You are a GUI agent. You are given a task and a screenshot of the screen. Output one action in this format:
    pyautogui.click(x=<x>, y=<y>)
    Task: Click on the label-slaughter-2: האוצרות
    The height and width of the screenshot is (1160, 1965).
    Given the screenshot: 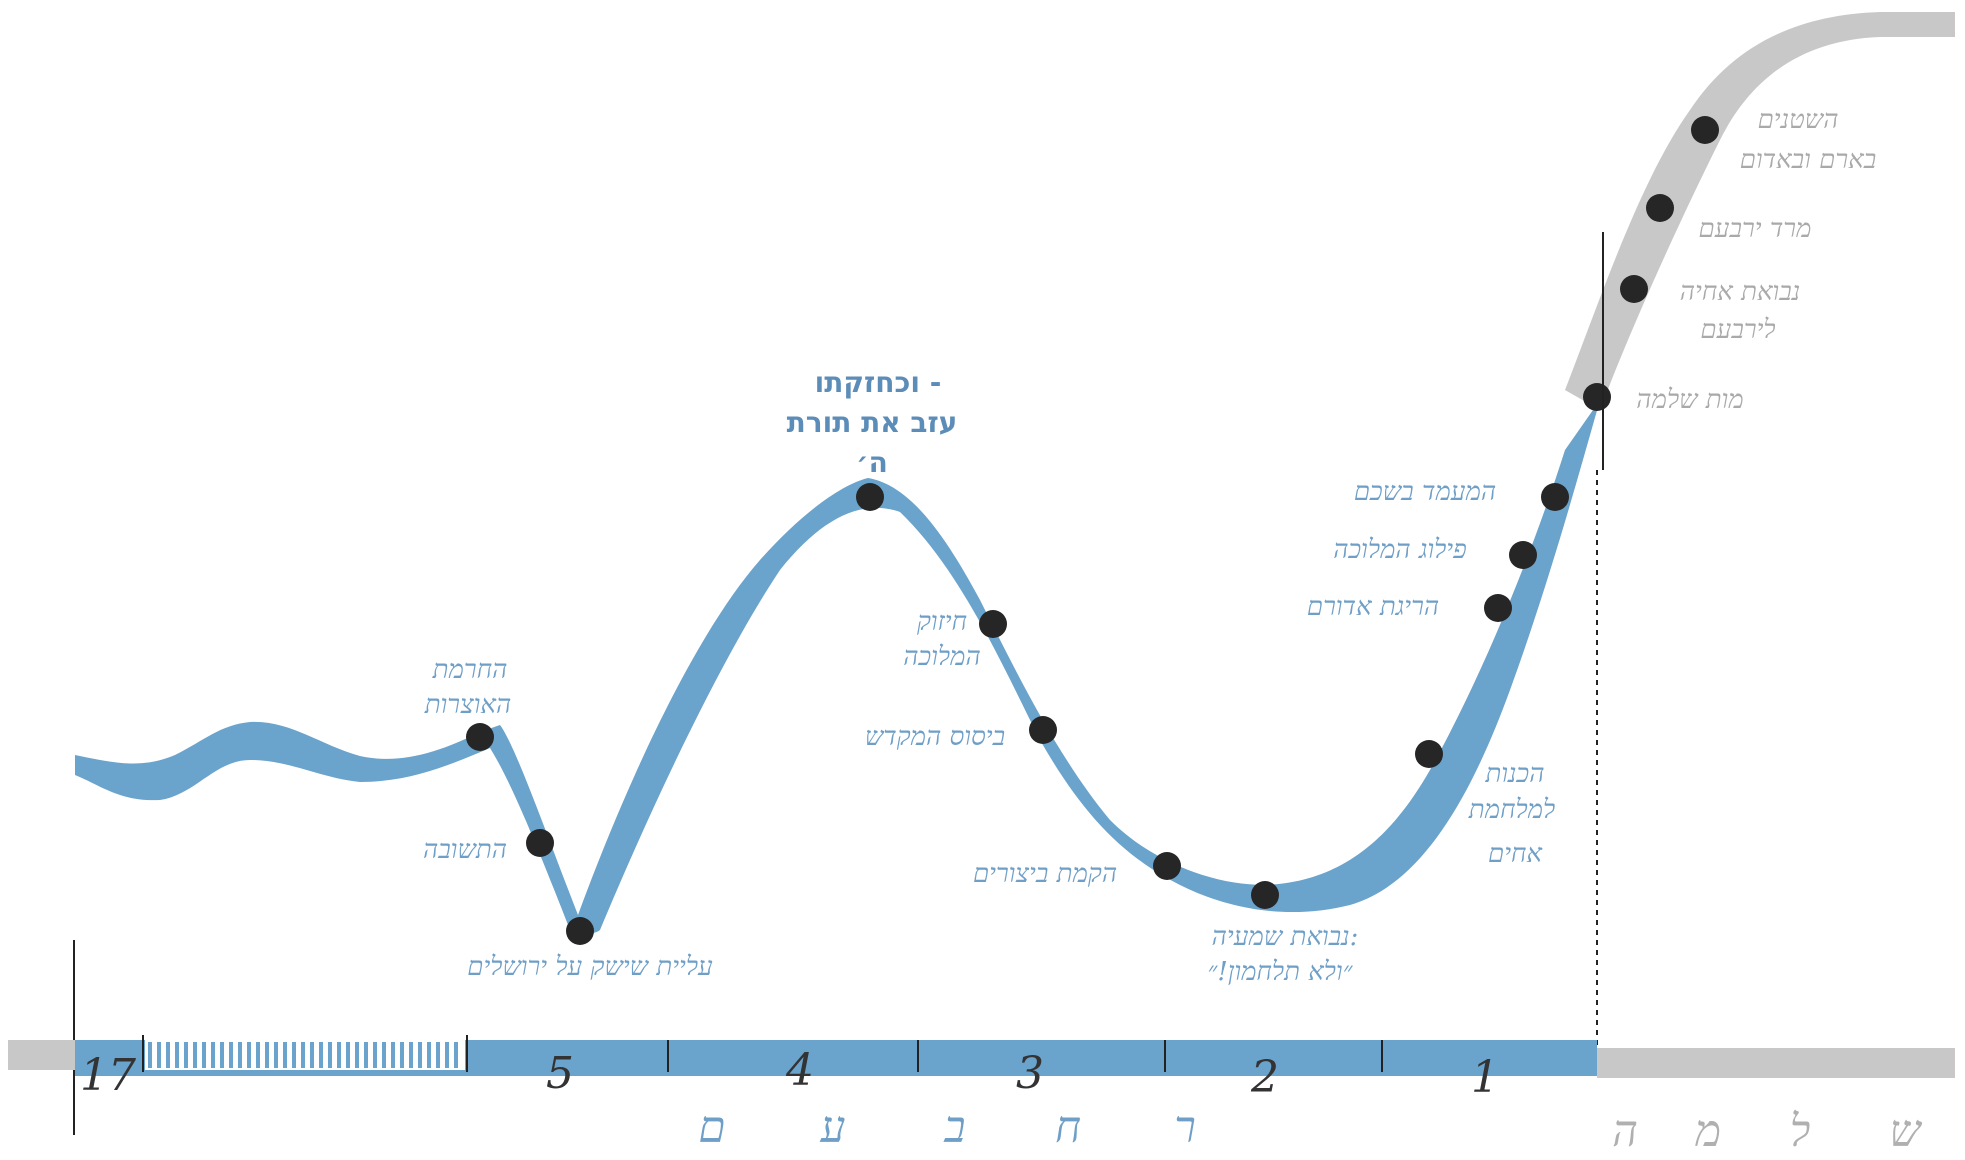 What is the action you would take?
    pyautogui.click(x=467, y=705)
    